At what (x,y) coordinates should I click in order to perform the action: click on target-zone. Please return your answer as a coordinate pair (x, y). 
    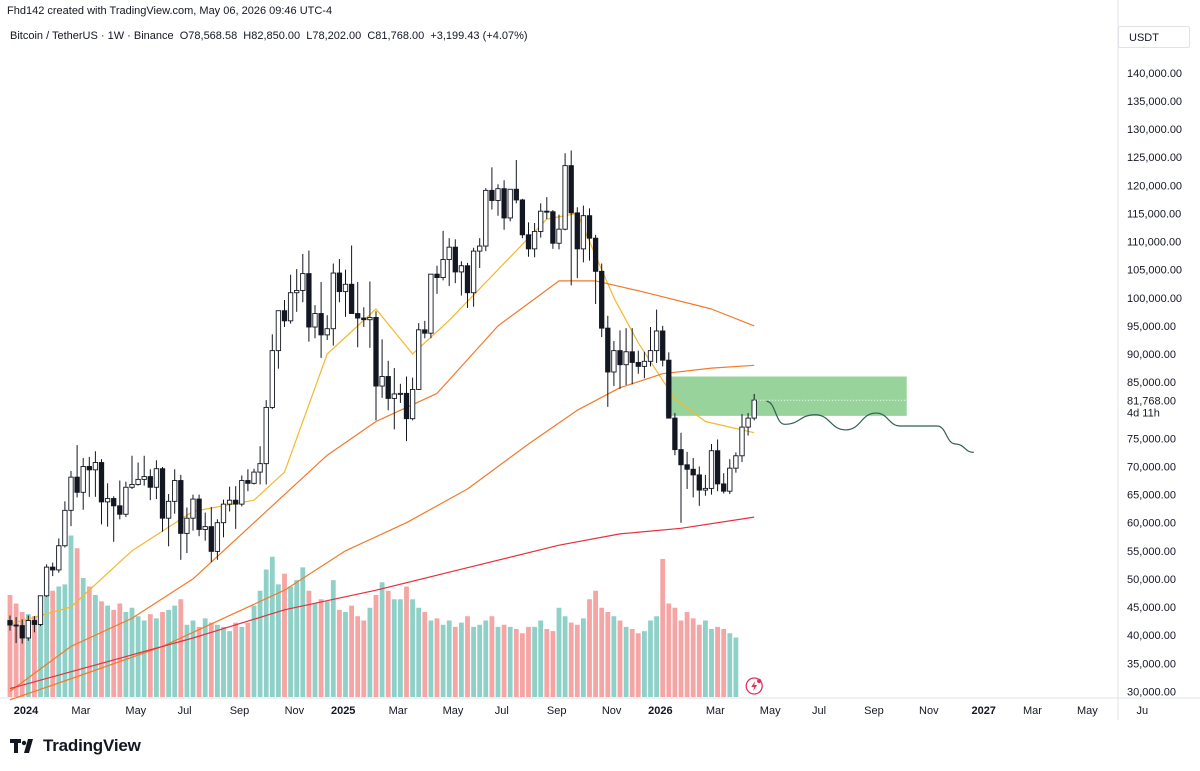
    Looking at the image, I should click on (786, 396).